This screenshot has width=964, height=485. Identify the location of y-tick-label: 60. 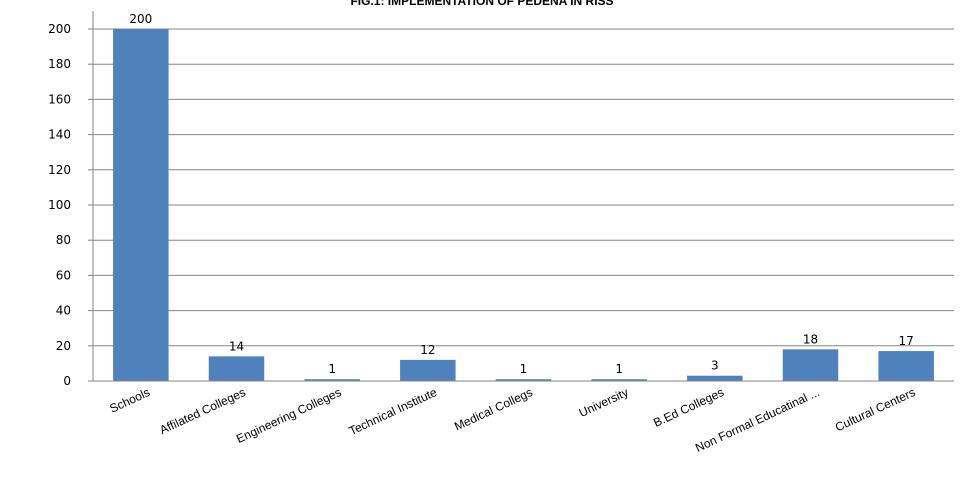
(63, 275).